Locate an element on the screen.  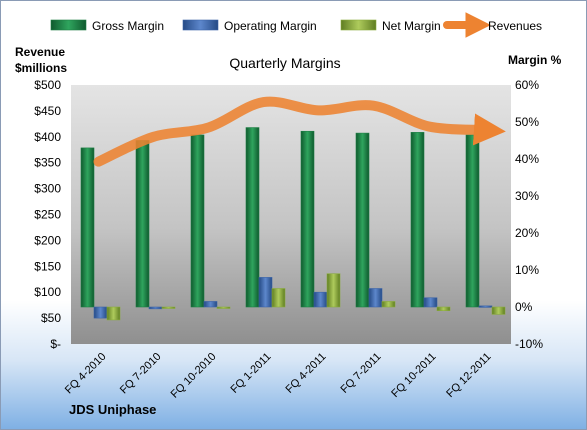
bar-operating-margin-fq-12-2011 is located at coordinates (485, 306).